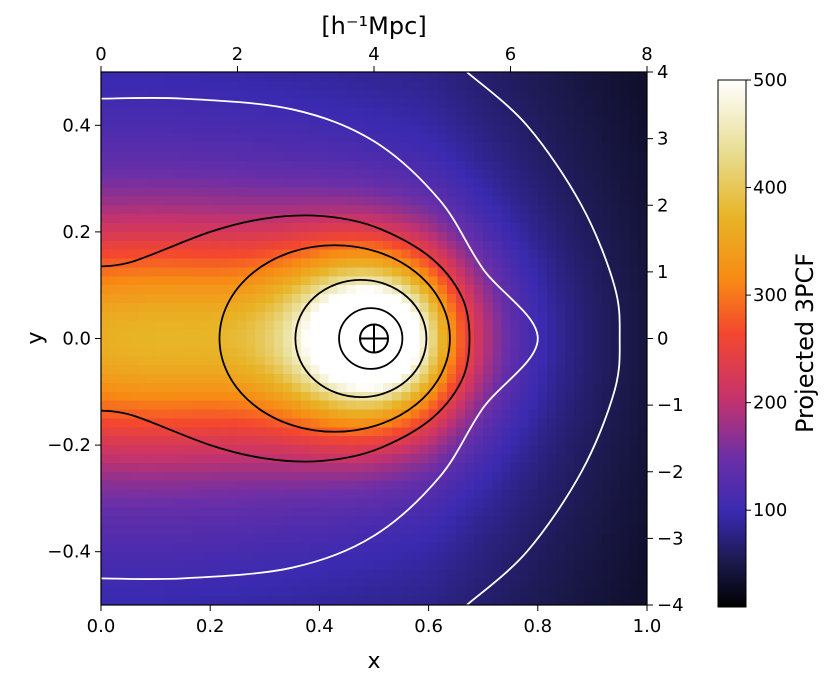 Image resolution: width=830 pixels, height=684 pixels. What do you see at coordinates (670, 605) in the screenshot?
I see `right-tick-label: −4` at bounding box center [670, 605].